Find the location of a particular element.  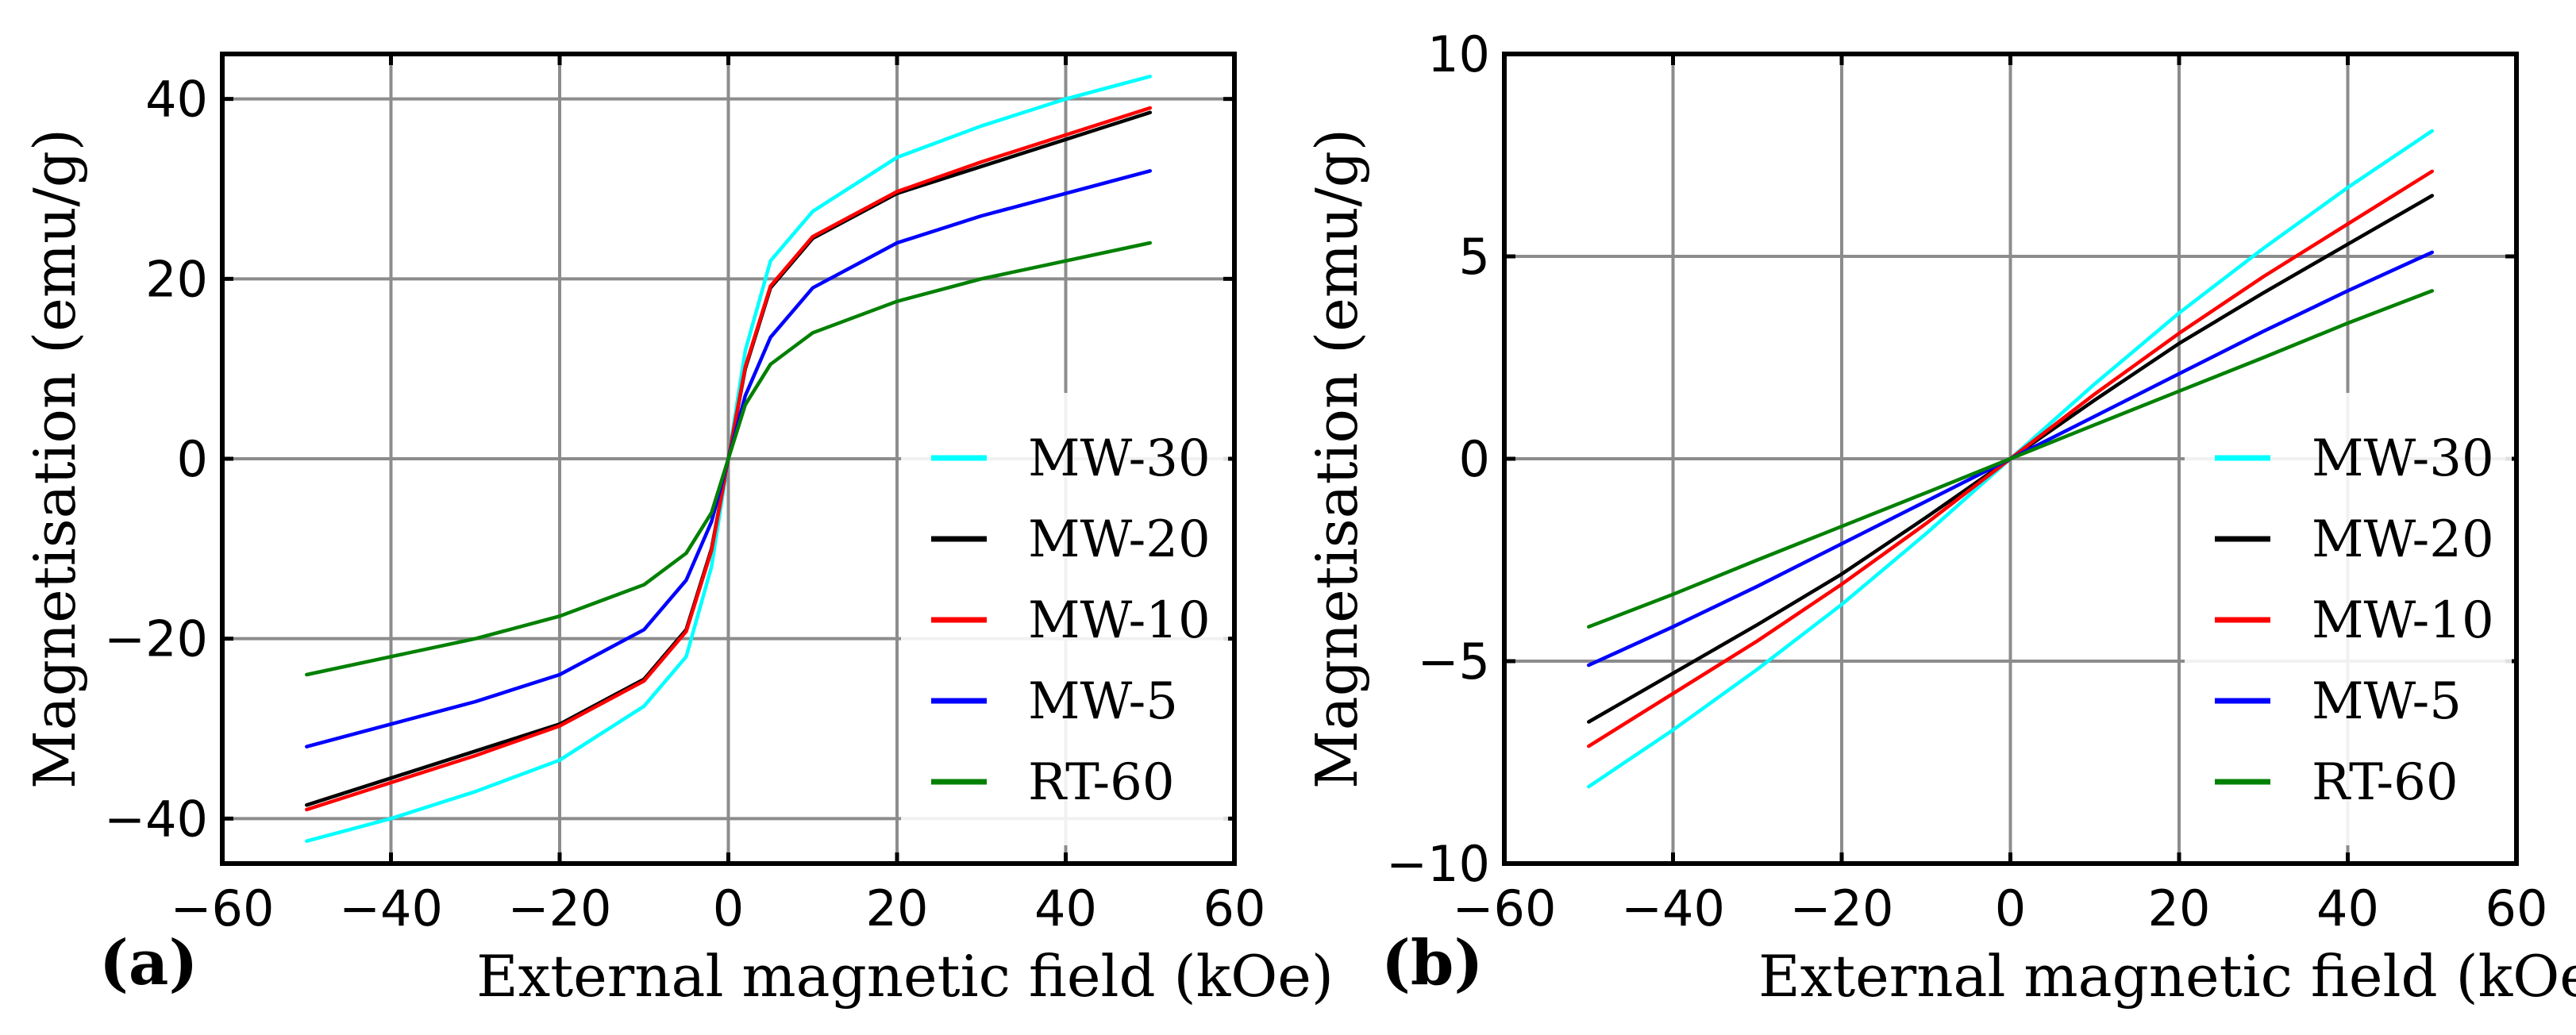

y-tick-label: 20 is located at coordinates (176, 279).